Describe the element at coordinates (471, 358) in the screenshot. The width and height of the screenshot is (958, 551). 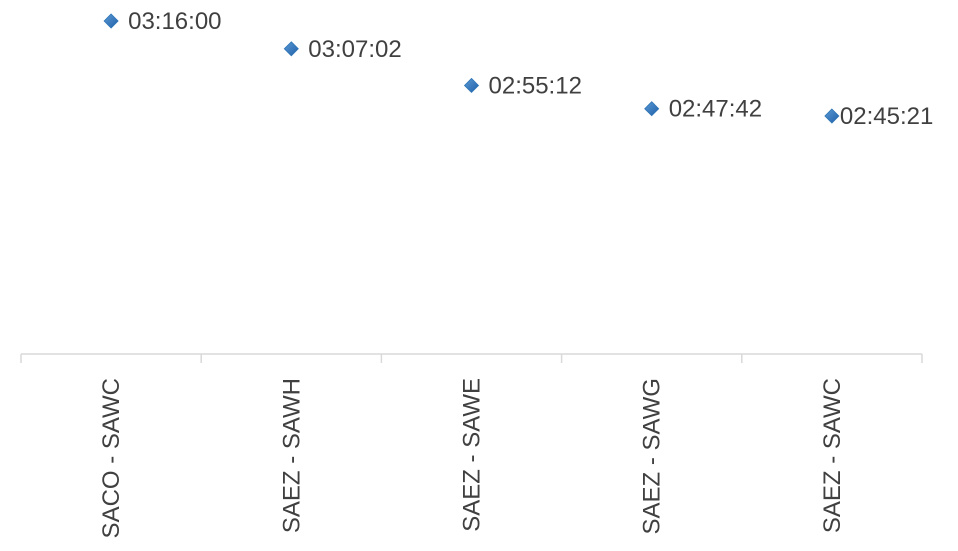
I see `x-axis` at that location.